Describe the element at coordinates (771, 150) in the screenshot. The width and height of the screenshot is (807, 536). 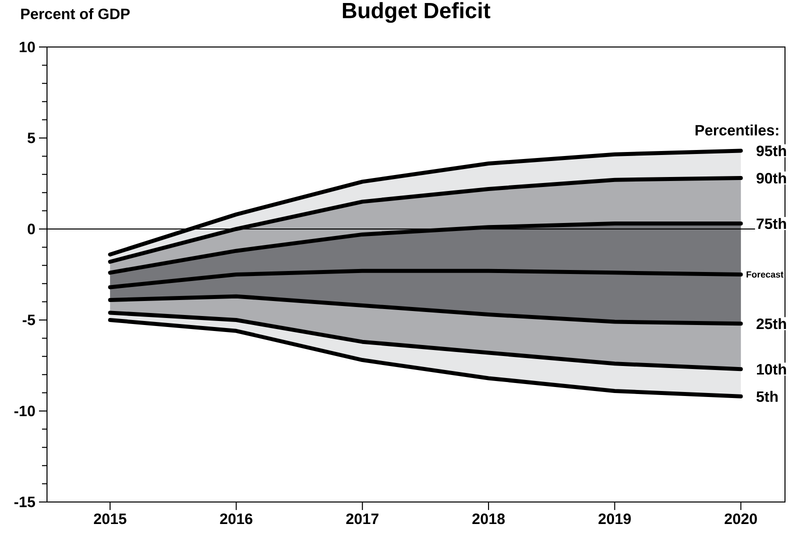
I see `series-label: 95th` at that location.